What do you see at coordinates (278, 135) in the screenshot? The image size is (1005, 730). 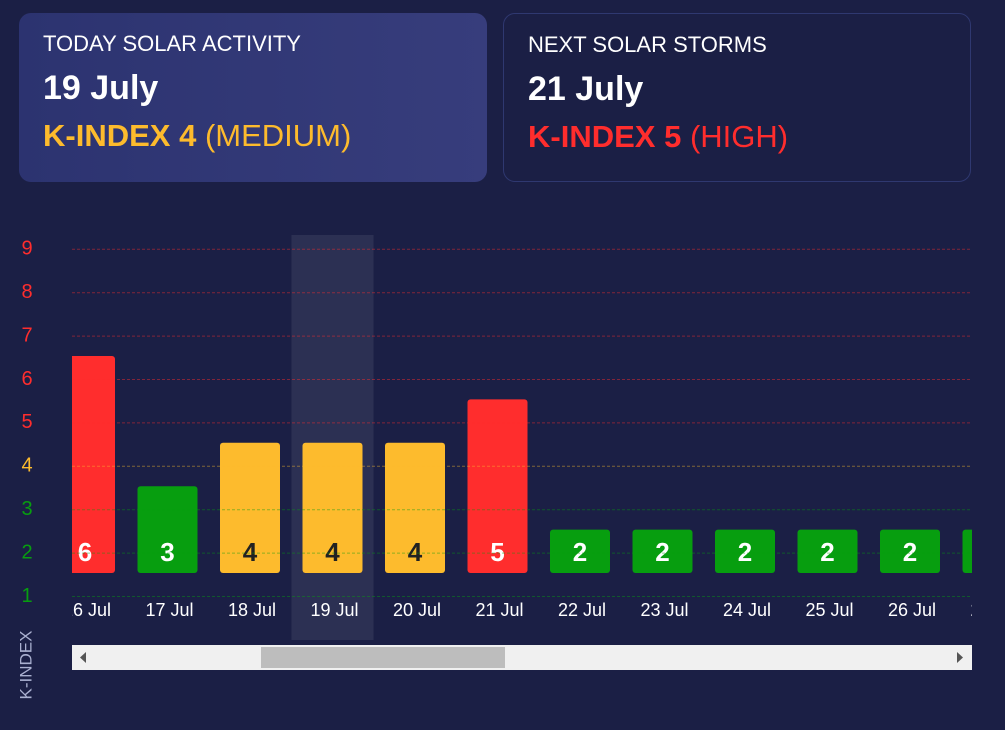 I see `level: (MEDIUM)` at bounding box center [278, 135].